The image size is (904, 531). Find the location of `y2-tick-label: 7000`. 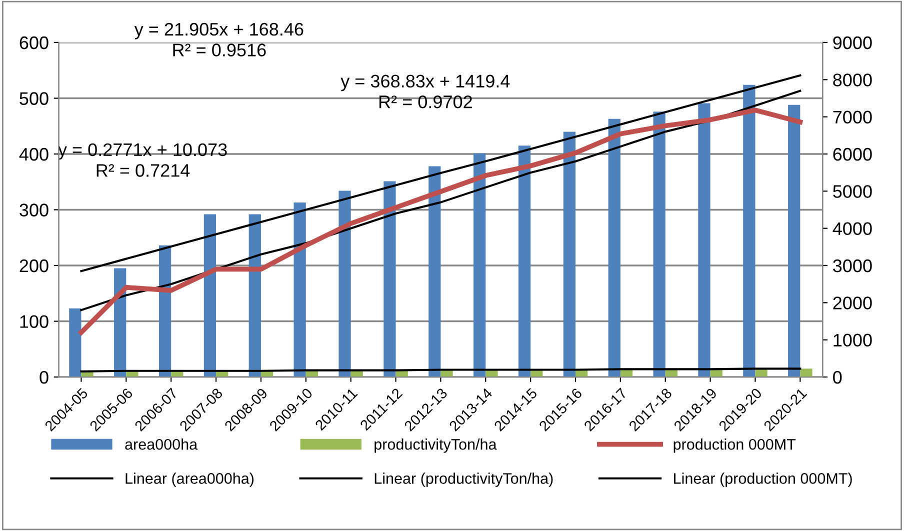

y2-tick-label: 7000 is located at coordinates (852, 117).